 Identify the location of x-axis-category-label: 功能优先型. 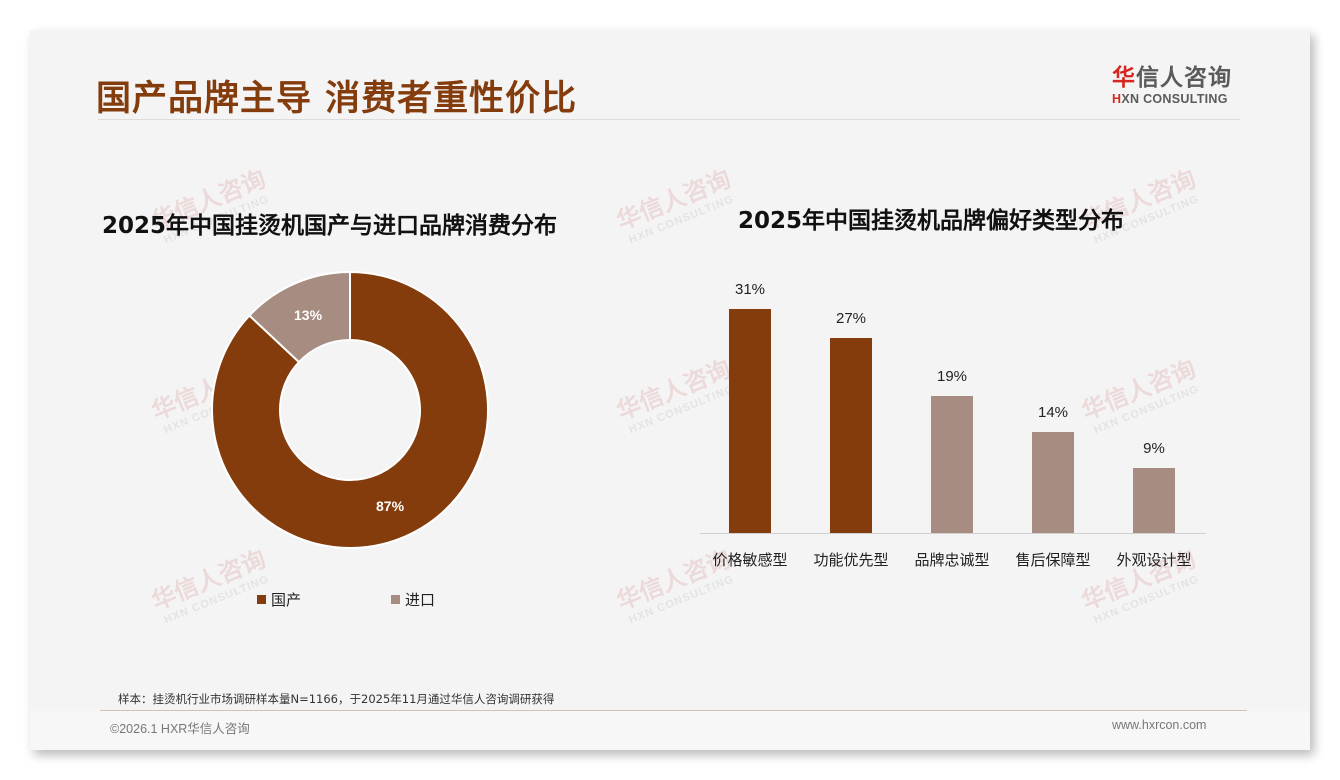
(851, 560).